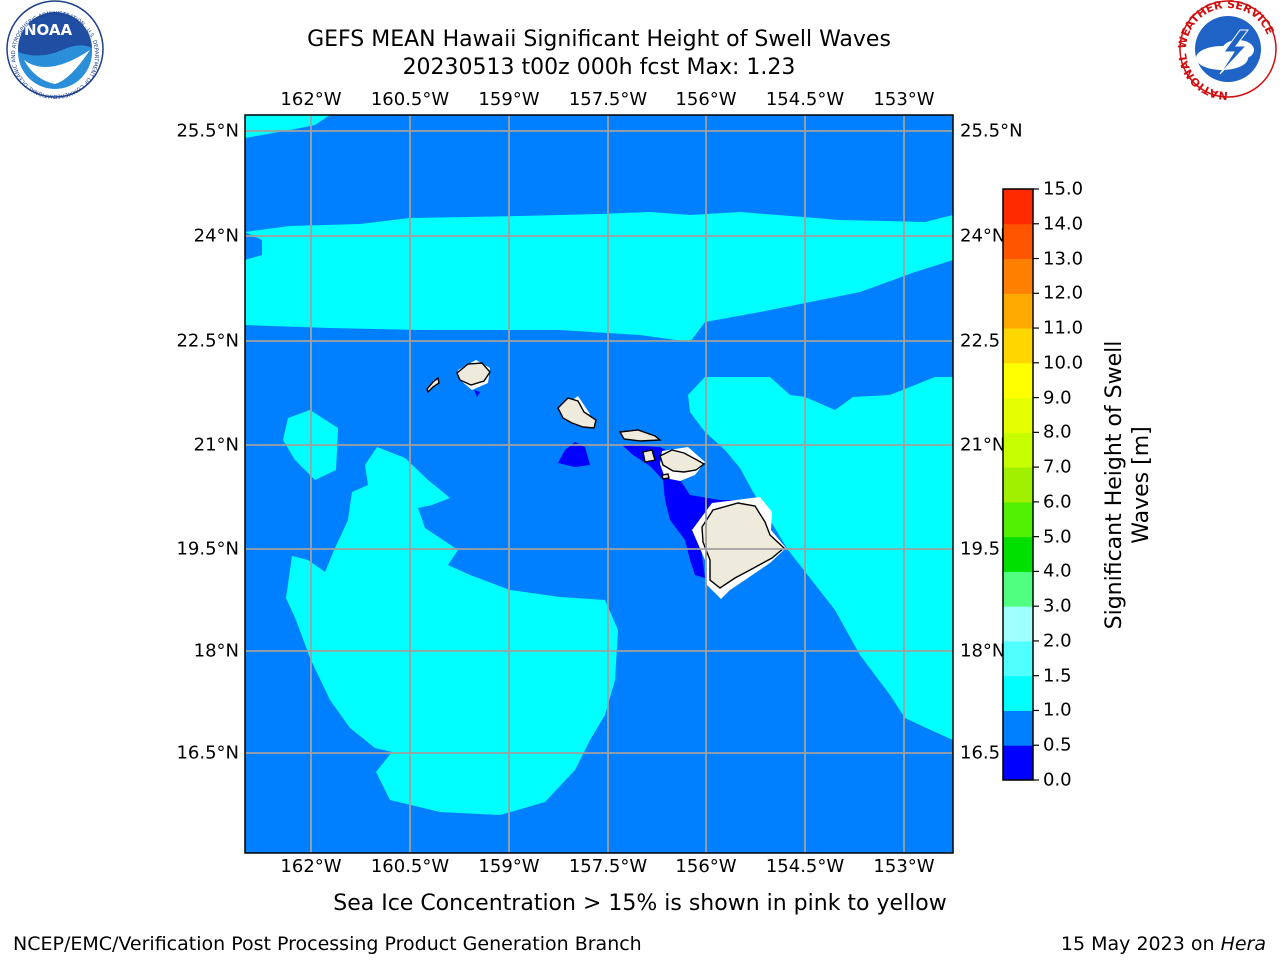 This screenshot has width=1280, height=960. I want to click on footer-date: 15 May 2023 on, so click(1140, 944).